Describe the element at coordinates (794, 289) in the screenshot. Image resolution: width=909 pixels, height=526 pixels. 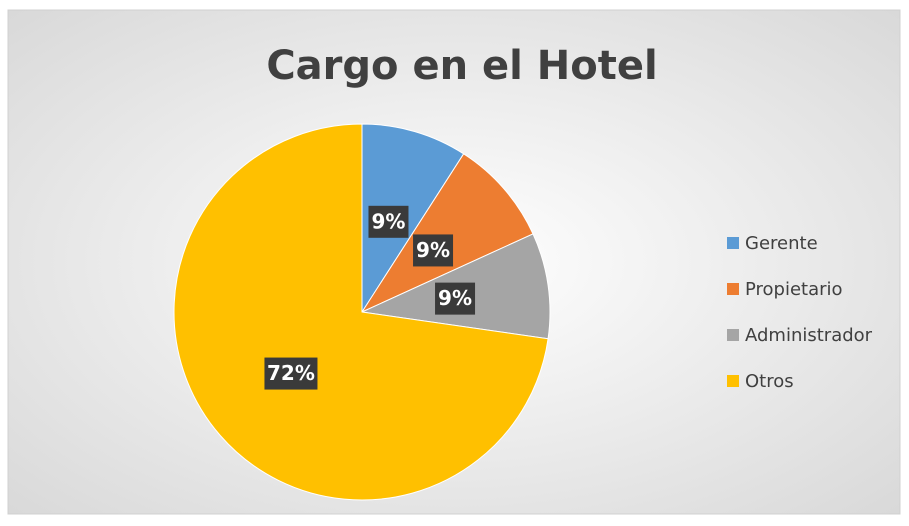
I see `legend-label: Propietario` at that location.